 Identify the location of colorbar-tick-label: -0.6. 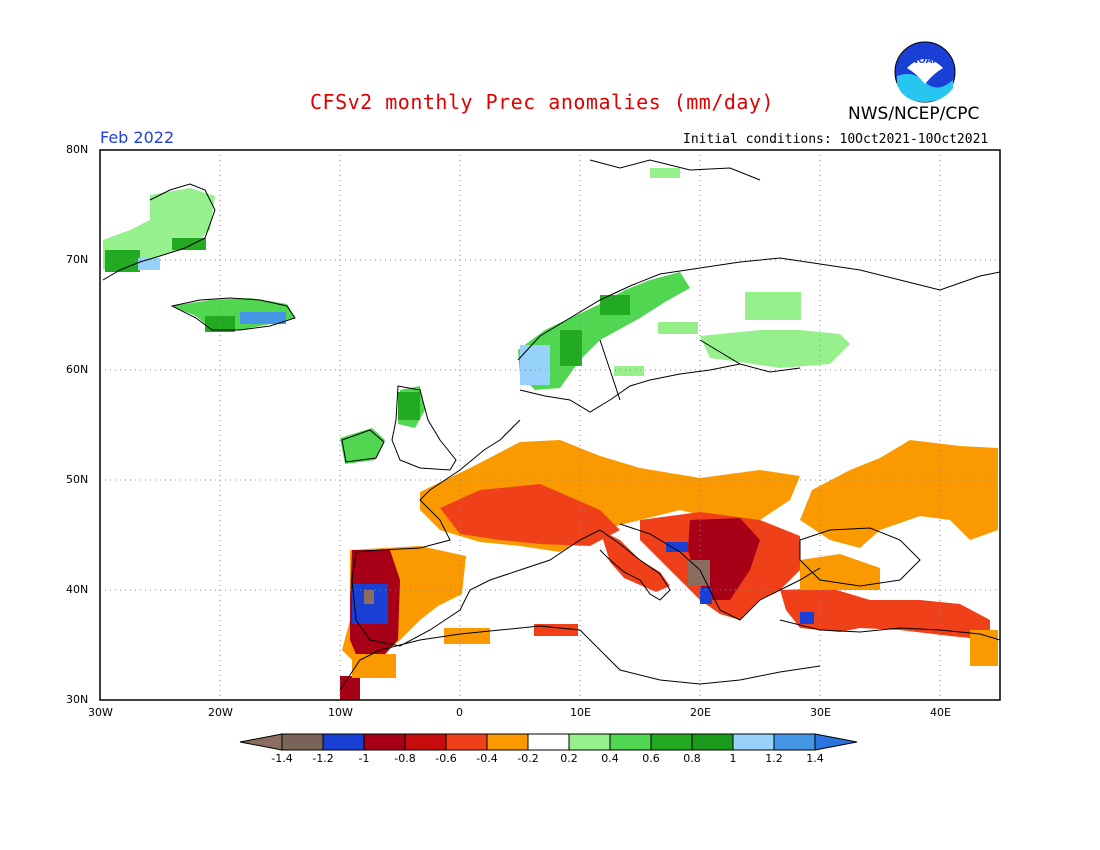
(446, 758).